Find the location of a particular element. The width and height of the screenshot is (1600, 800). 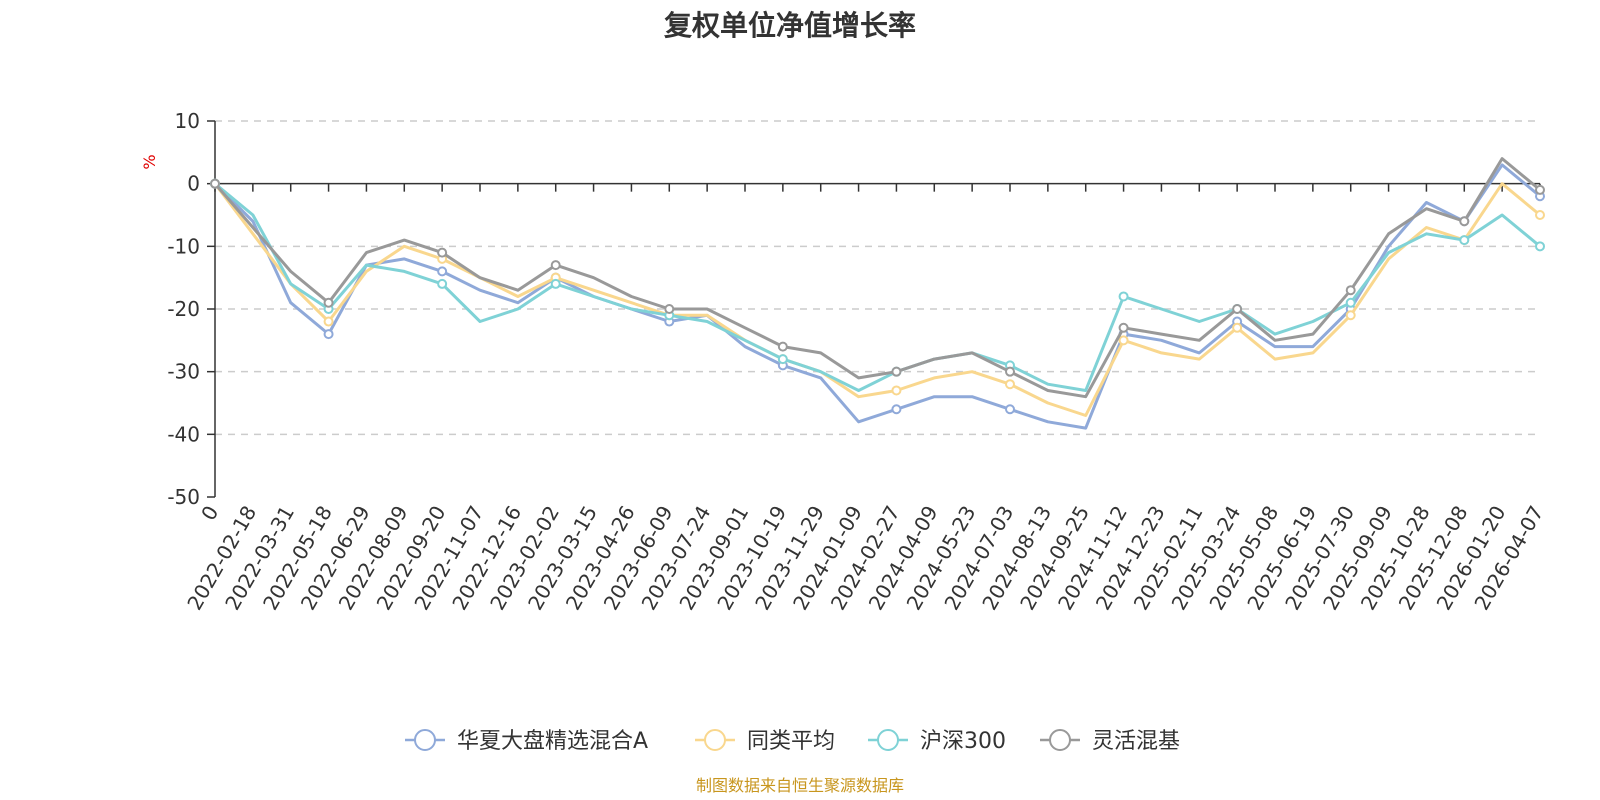

y-tick-label: 10 is located at coordinates (187, 121).